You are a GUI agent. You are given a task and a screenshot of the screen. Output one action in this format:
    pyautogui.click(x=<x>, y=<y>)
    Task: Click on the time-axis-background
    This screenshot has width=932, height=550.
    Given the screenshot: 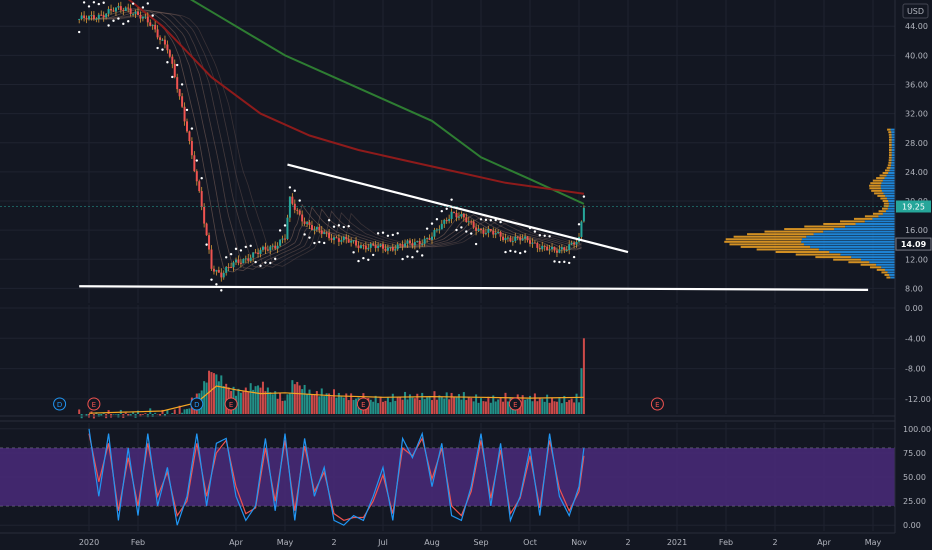 What is the action you would take?
    pyautogui.click(x=466, y=541)
    